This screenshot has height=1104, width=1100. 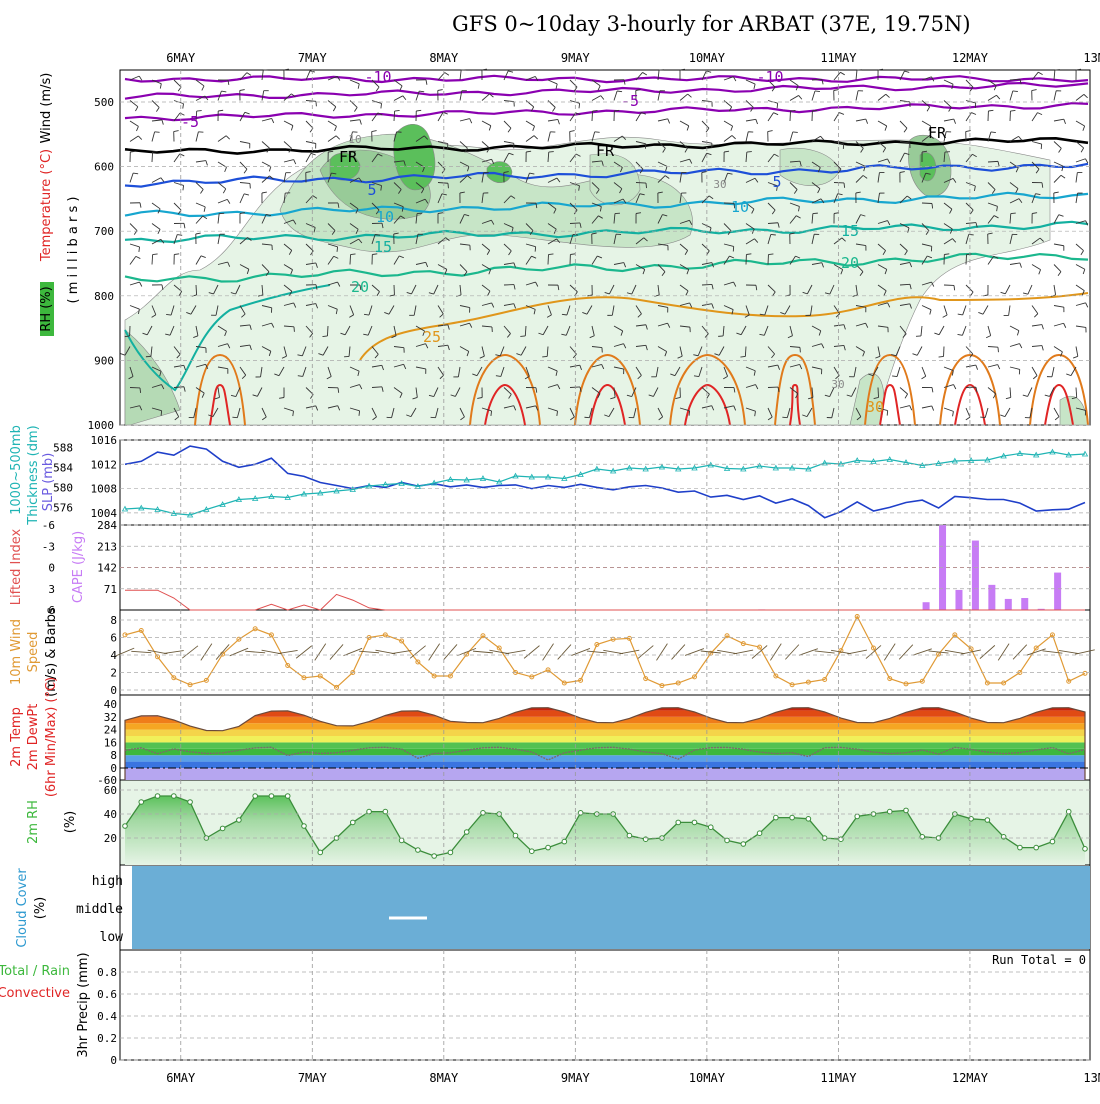 What do you see at coordinates (371, 190) in the screenshot?
I see `contour-label: 5` at bounding box center [371, 190].